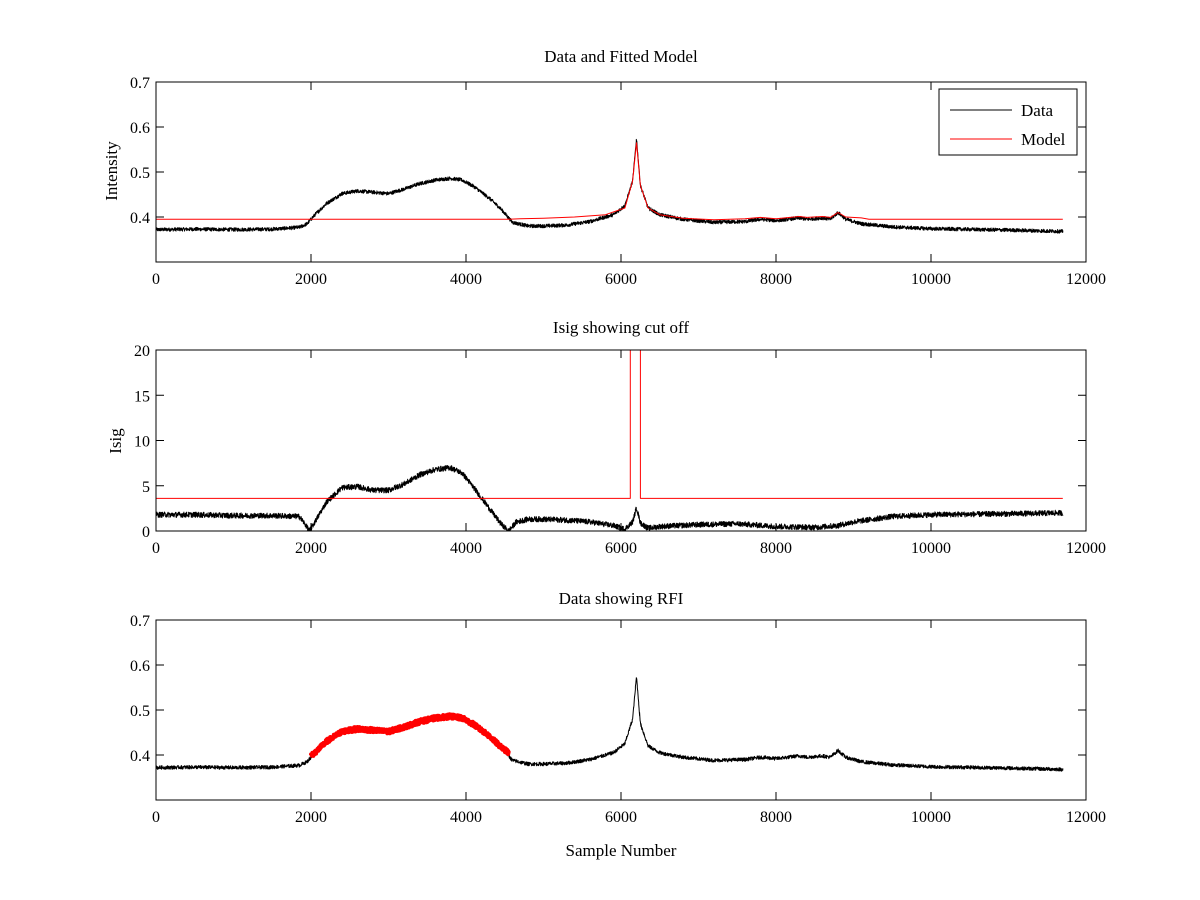 Image resolution: width=1200 pixels, height=900 pixels. I want to click on legend: Data Model, so click(1008, 122).